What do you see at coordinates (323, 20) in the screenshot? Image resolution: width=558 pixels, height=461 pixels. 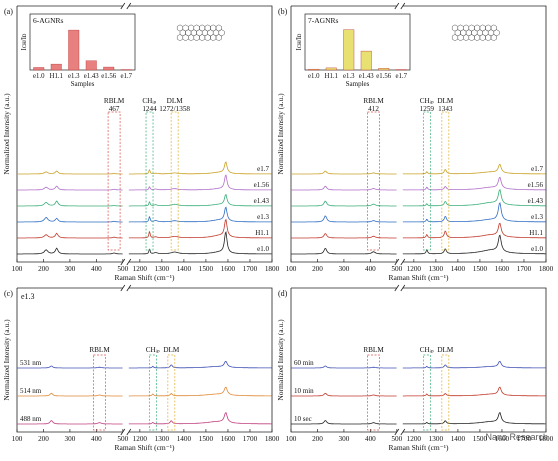 I see `inset-title: 7-AGNRs` at bounding box center [323, 20].